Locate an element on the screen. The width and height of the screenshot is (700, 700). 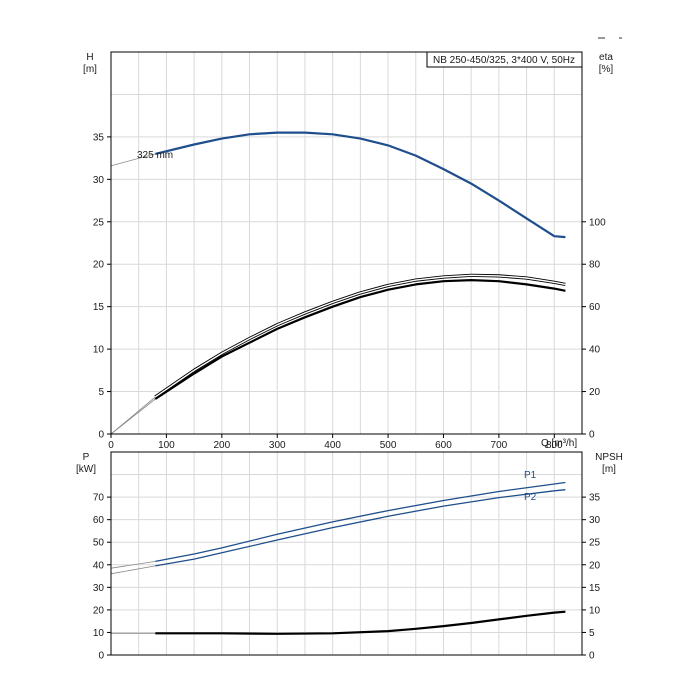
curve-325-mm-extrapolation is located at coordinates (133, 160).